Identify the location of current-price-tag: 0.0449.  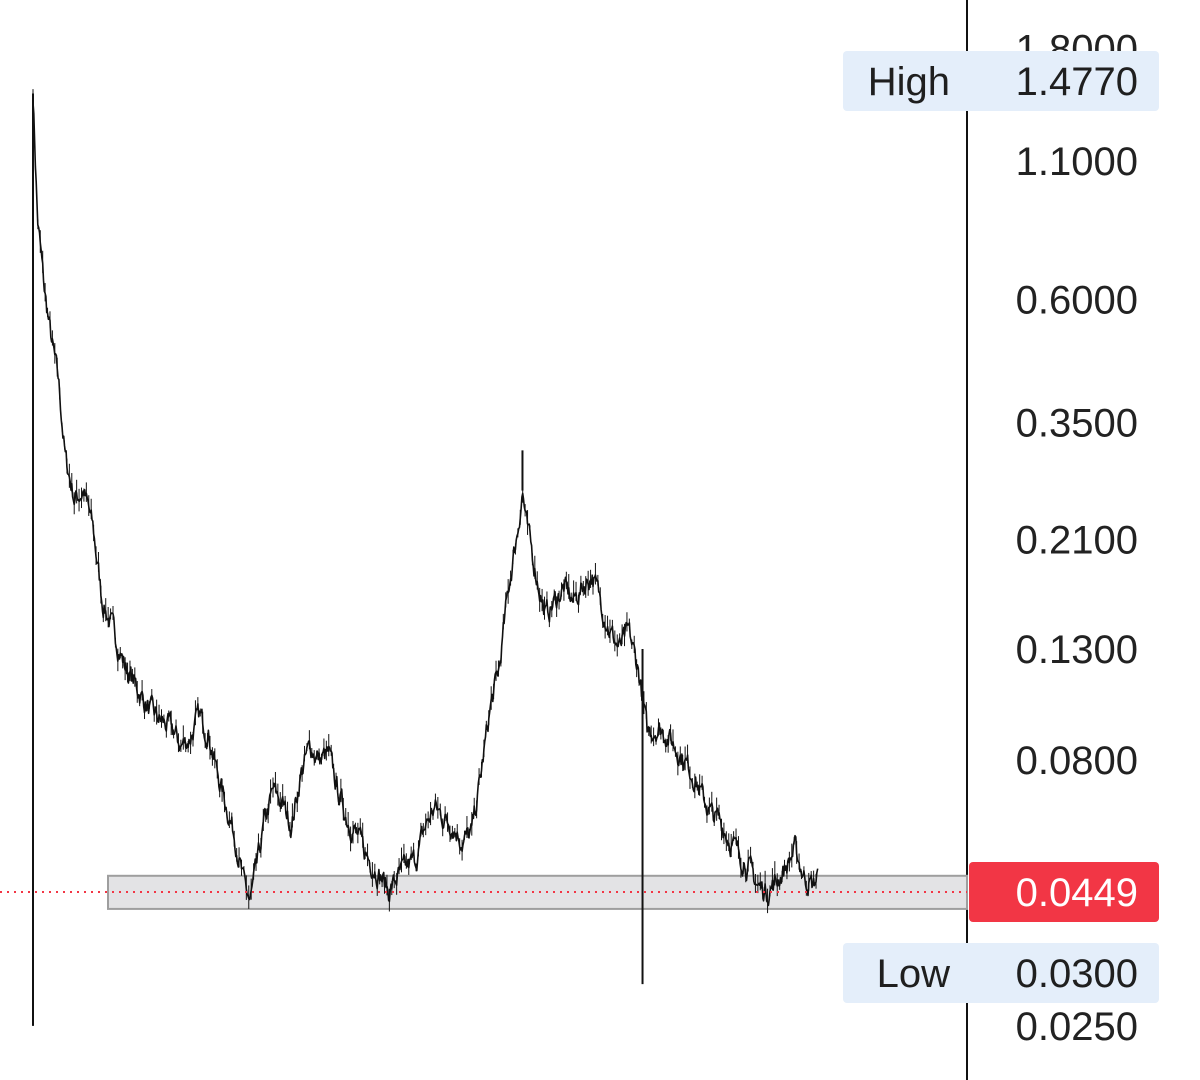
(1064, 892).